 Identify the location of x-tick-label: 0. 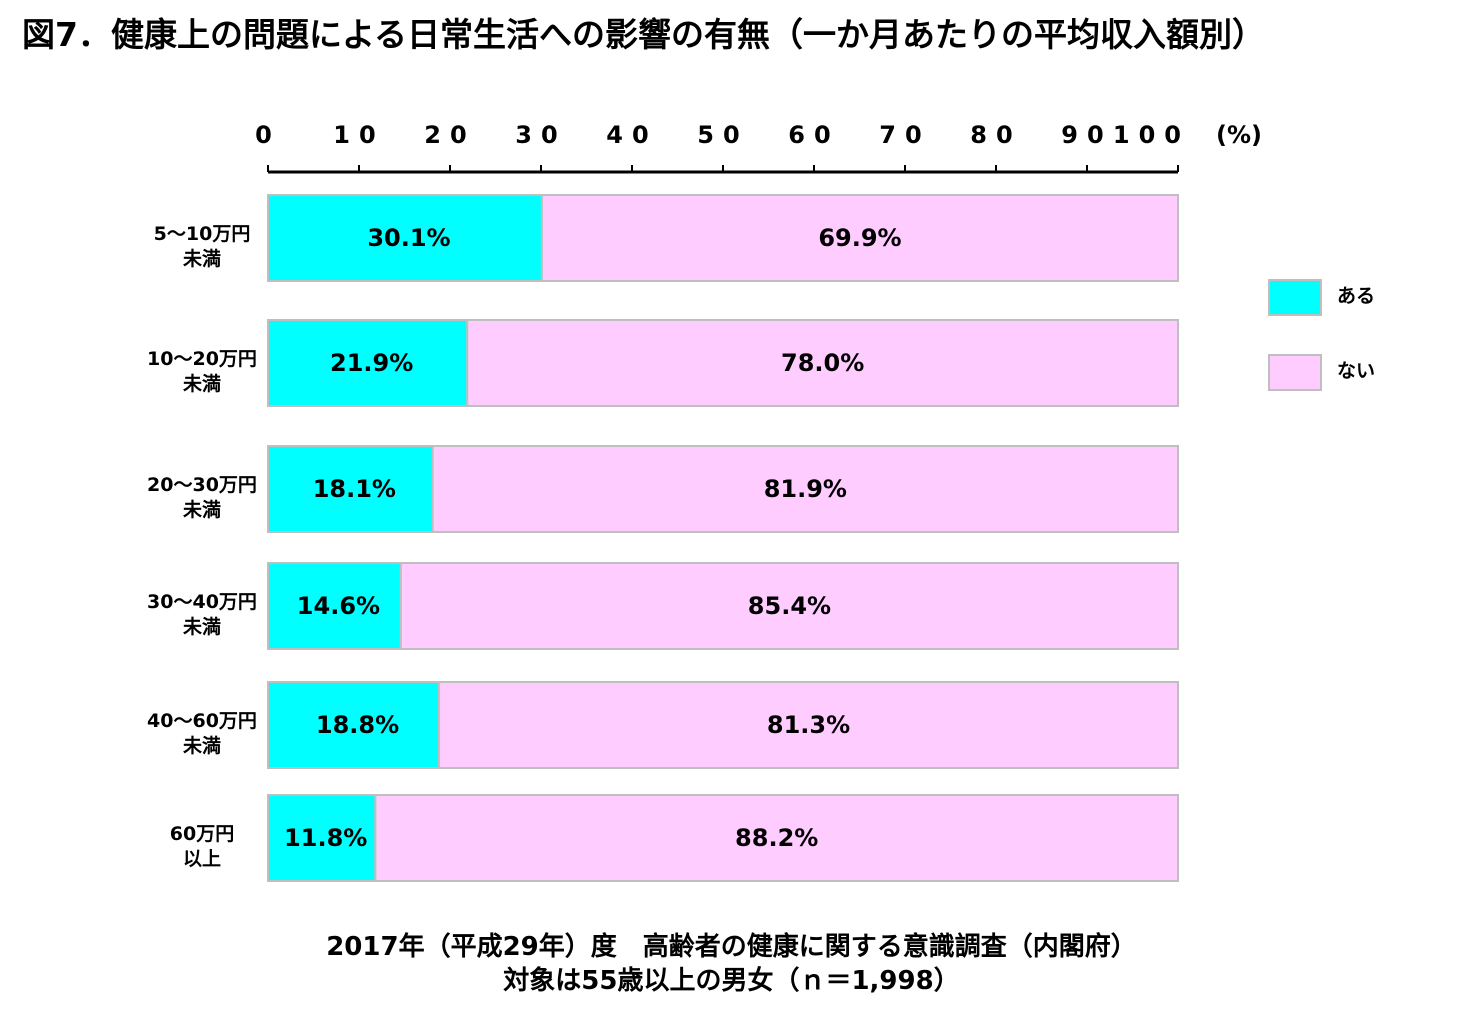
(268, 135).